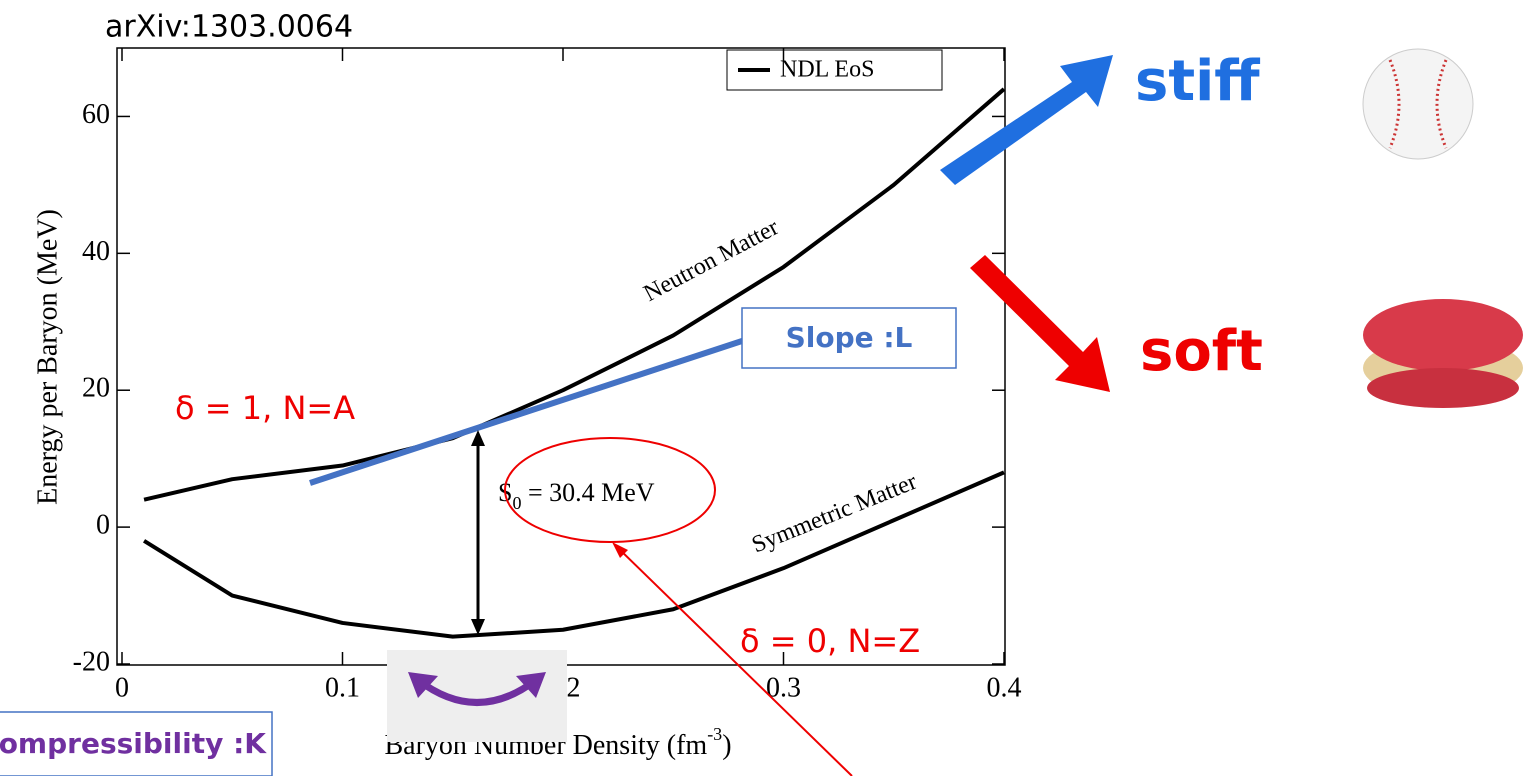 The height and width of the screenshot is (781, 1527). I want to click on s0-ellipse, so click(610, 490).